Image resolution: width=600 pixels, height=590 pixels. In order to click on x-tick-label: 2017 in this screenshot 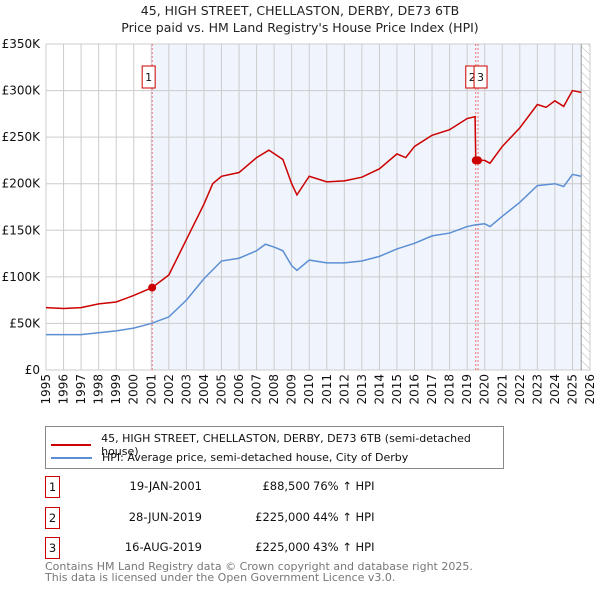, I will do `click(432, 389)`.